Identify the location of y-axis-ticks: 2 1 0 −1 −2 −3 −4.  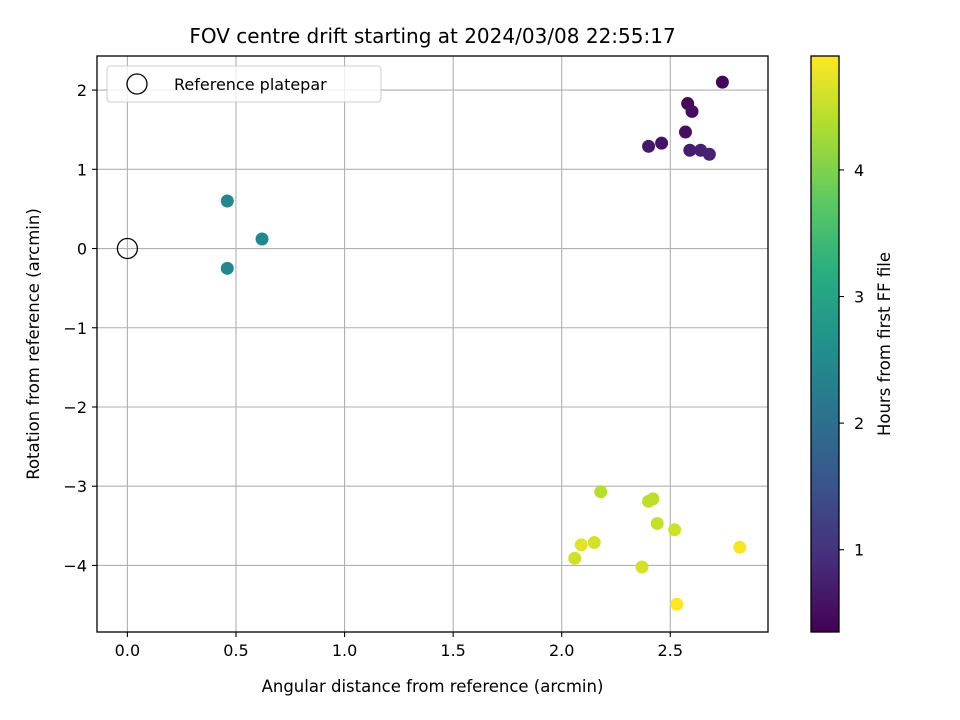
(80, 328).